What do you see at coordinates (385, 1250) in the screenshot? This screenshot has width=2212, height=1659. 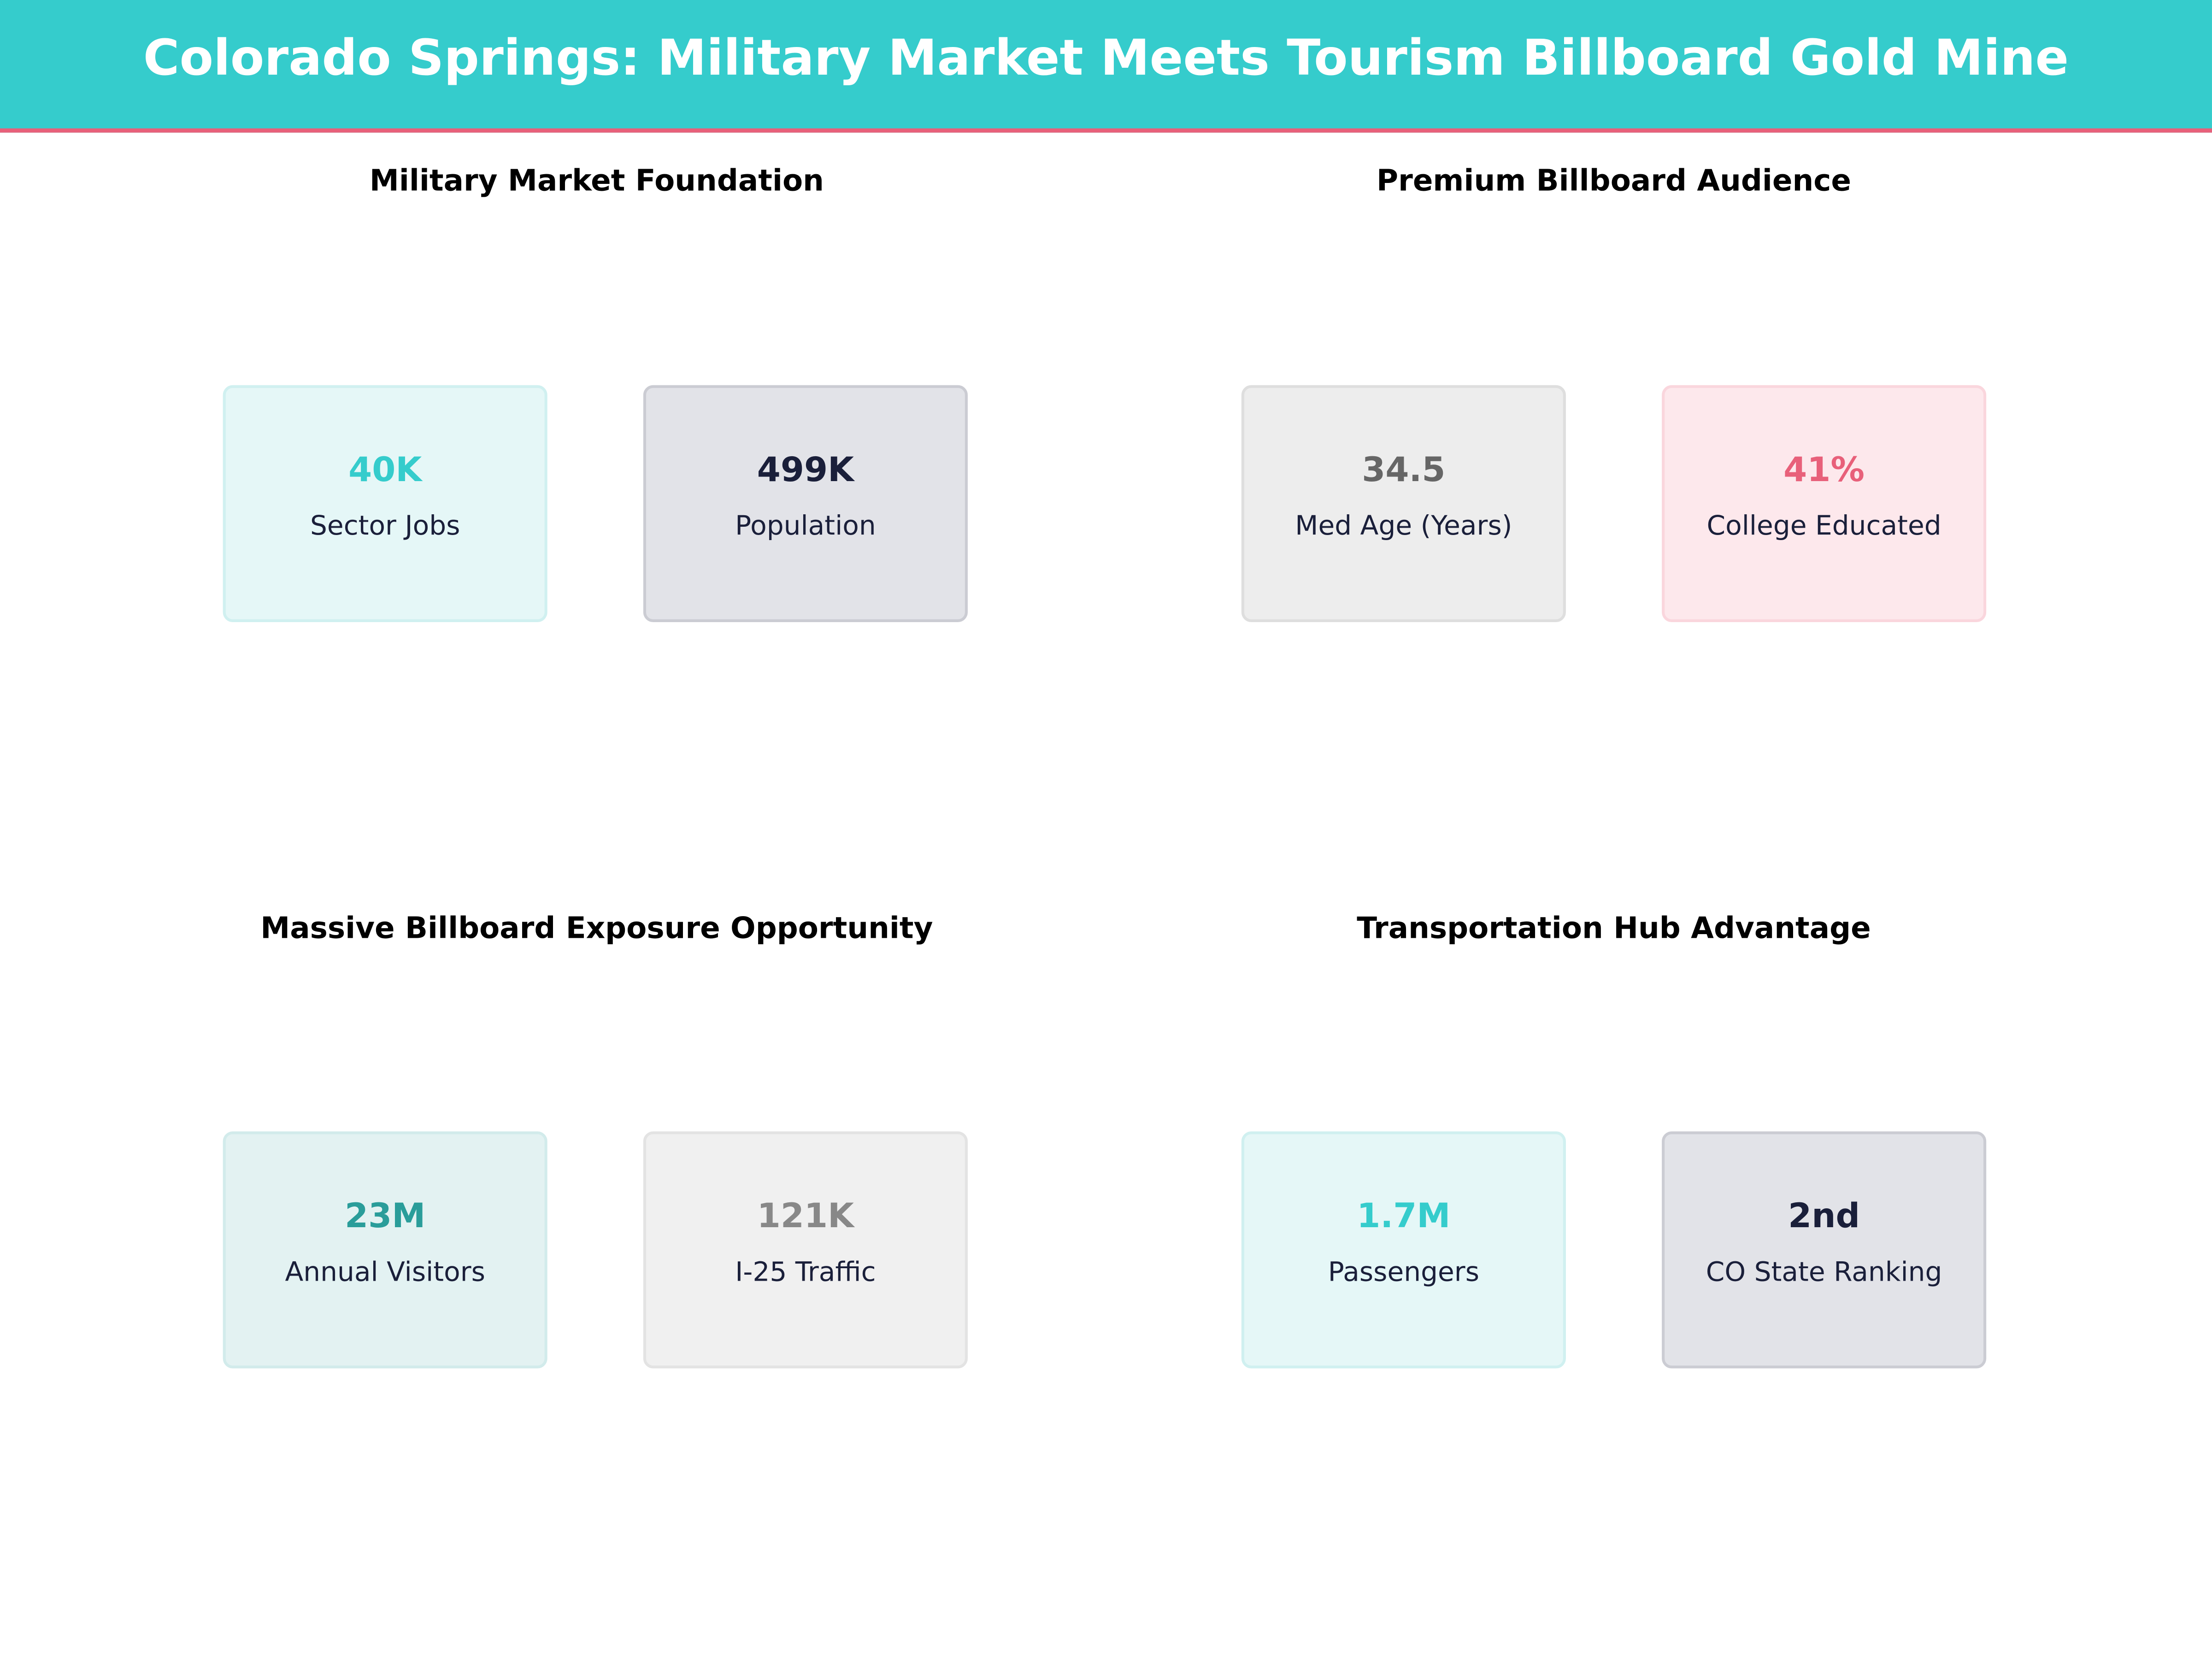 I see `metric-card: 23M Annual Visitors` at bounding box center [385, 1250].